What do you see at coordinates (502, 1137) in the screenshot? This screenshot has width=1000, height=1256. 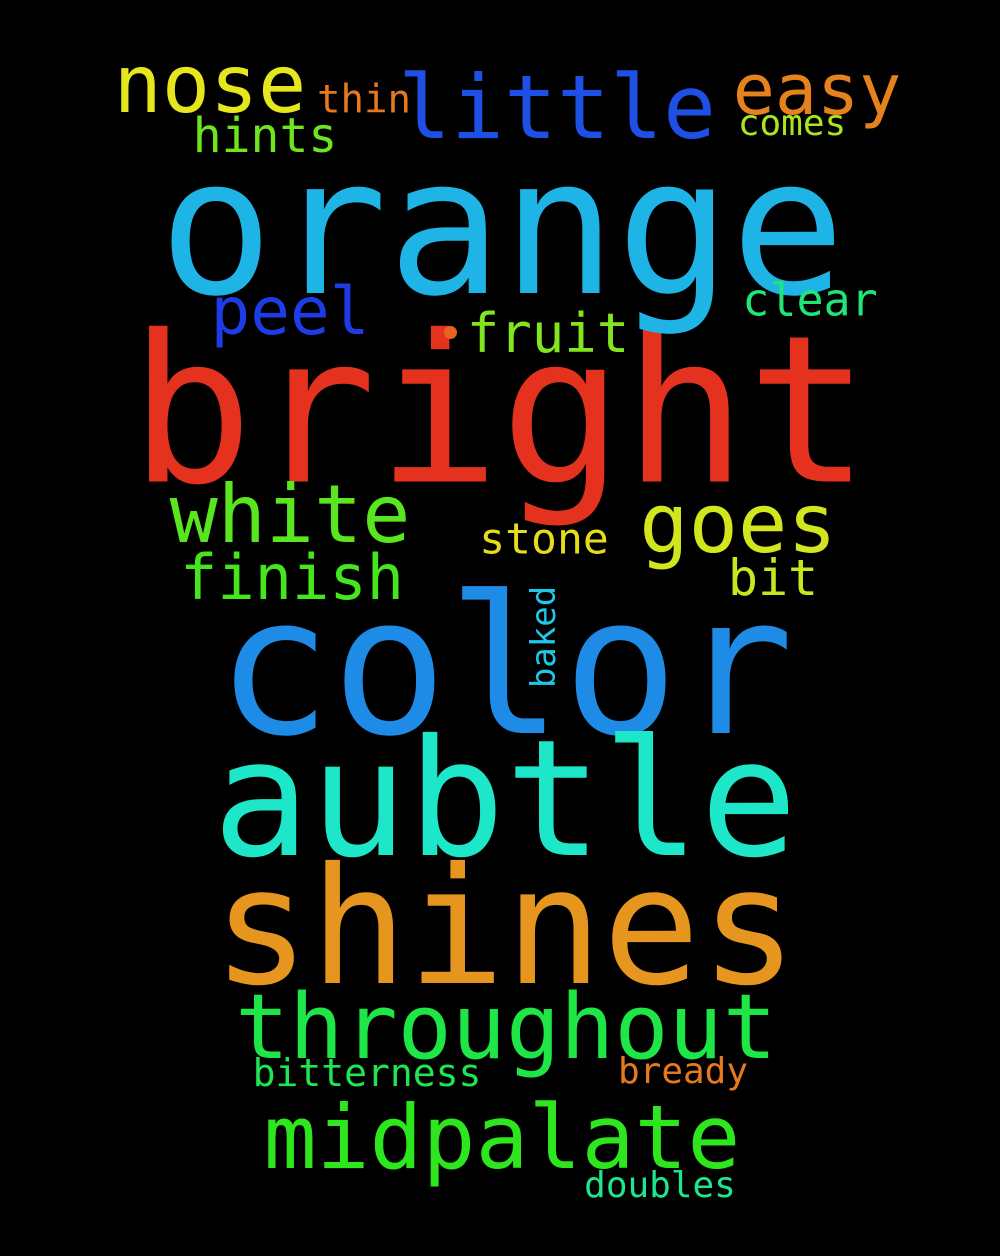 I see `word-midpalate: midpalate` at bounding box center [502, 1137].